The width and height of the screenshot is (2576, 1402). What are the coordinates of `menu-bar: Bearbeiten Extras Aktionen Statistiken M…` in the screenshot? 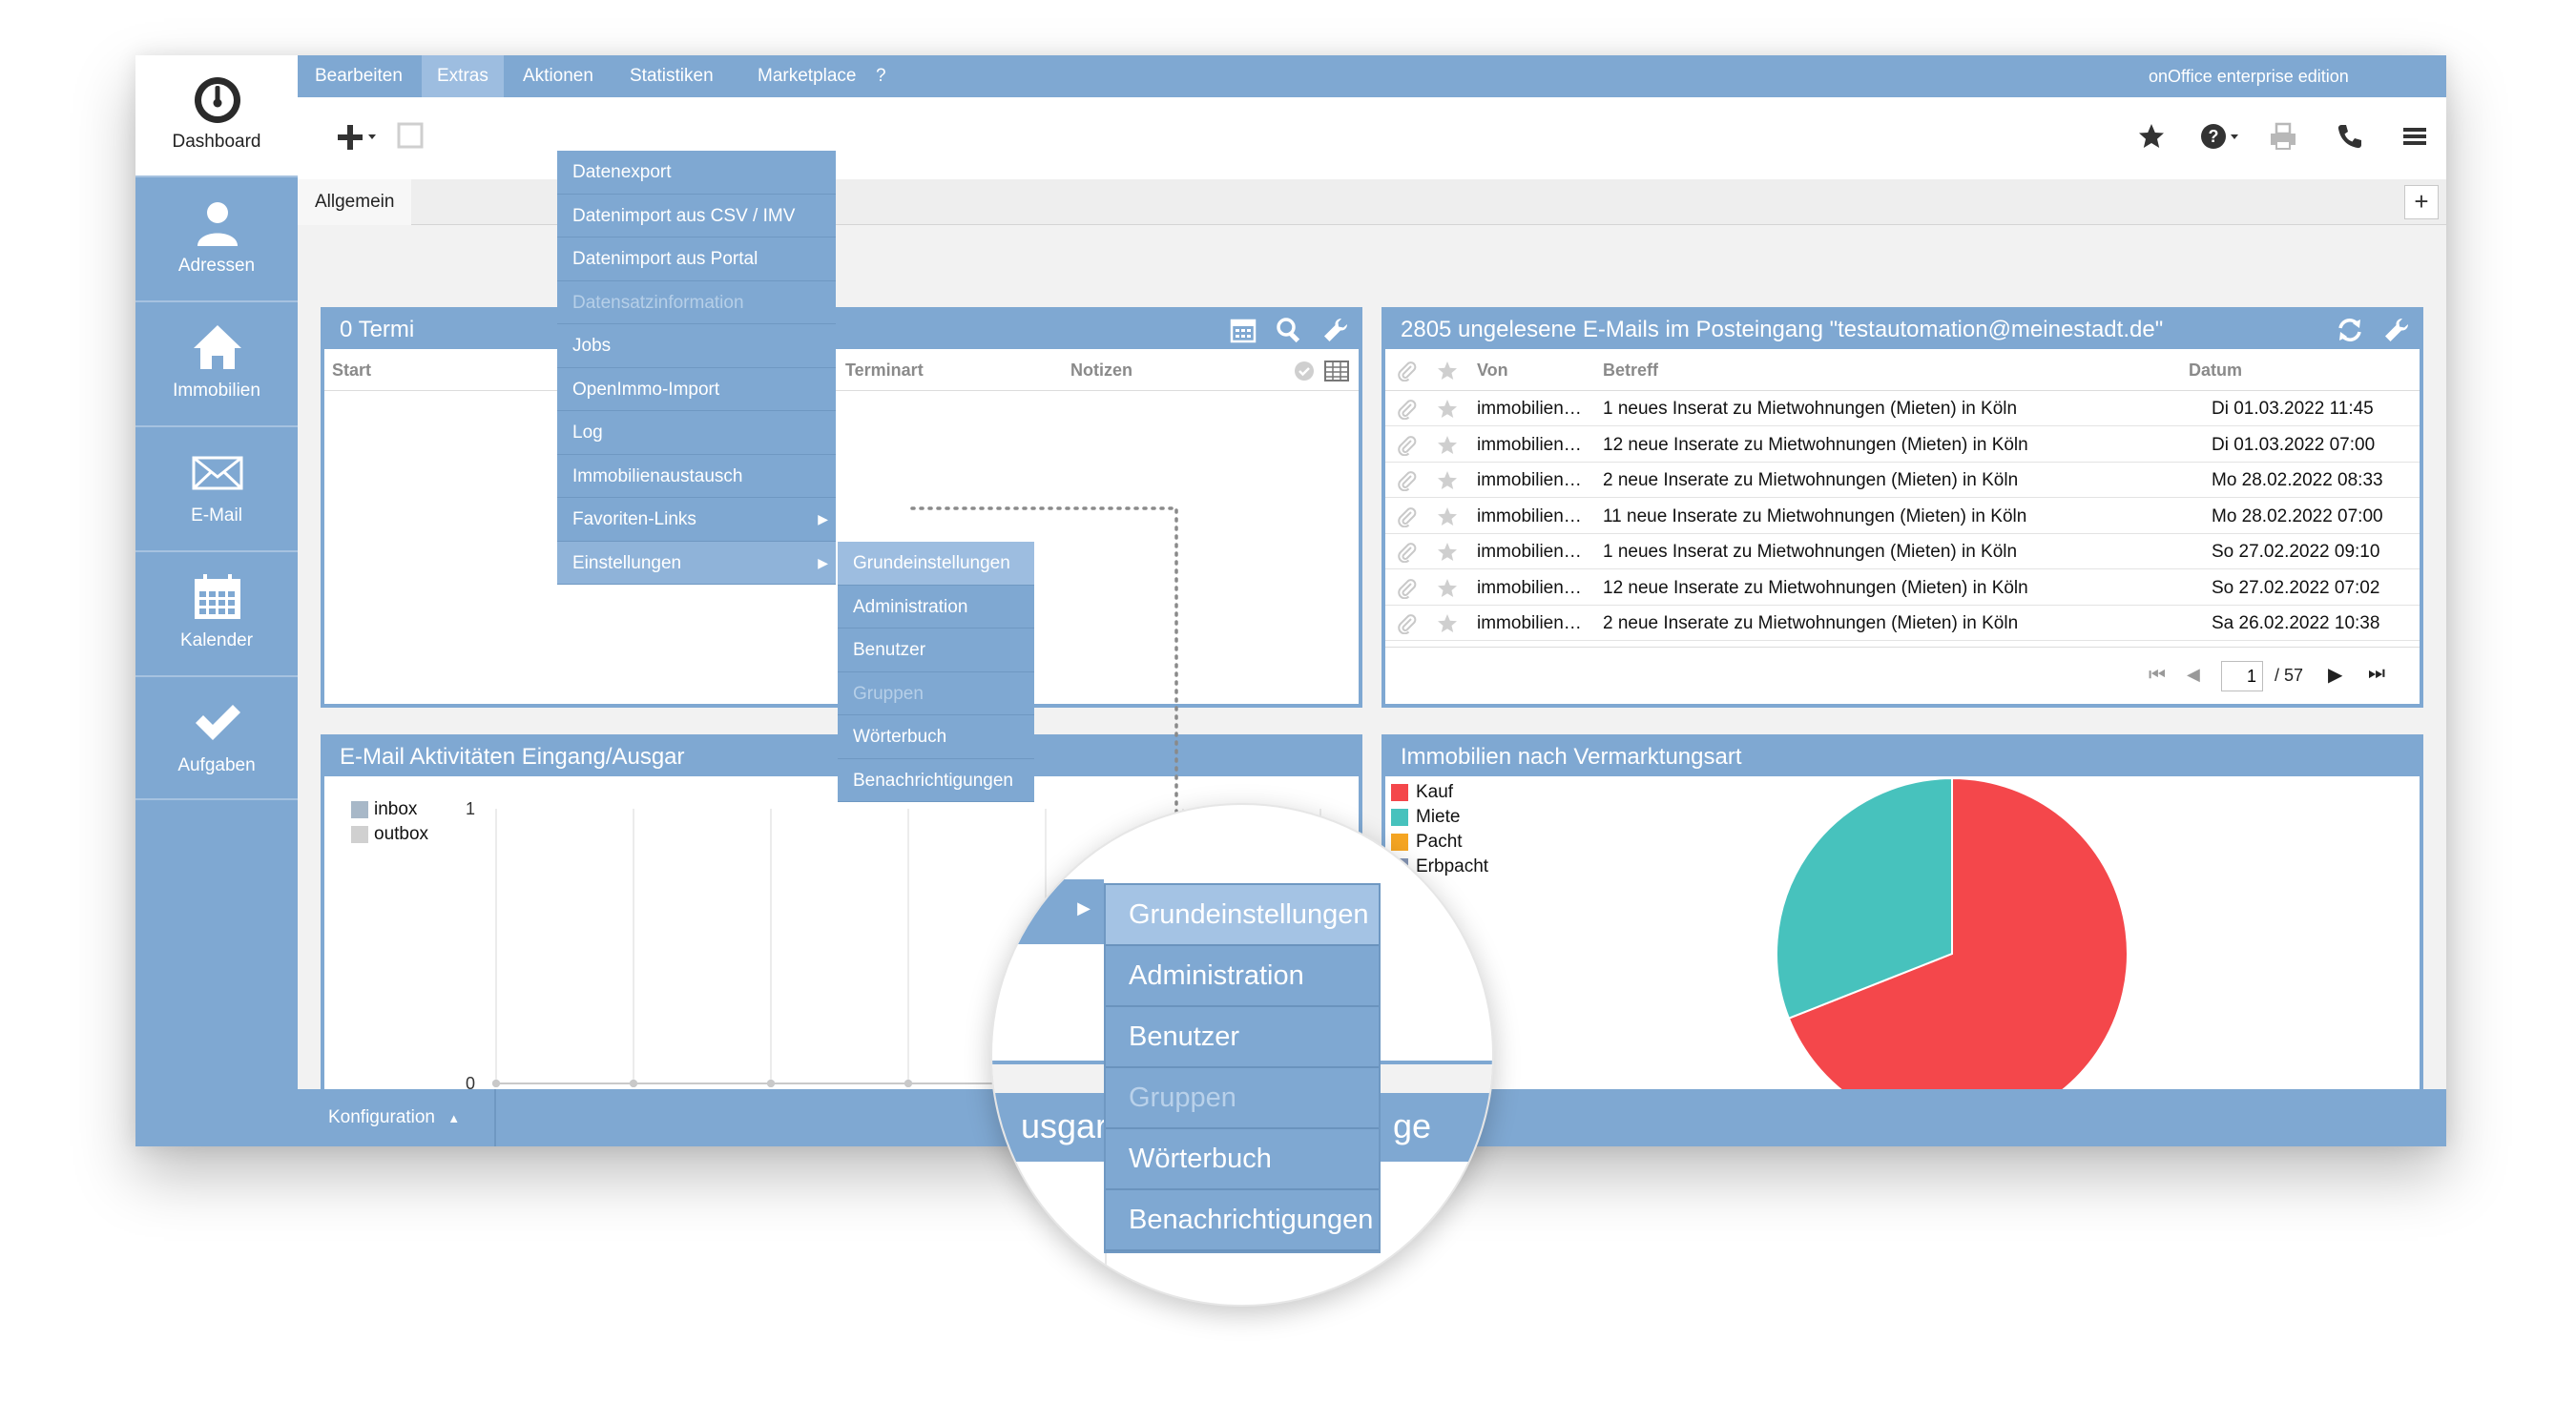 It's located at (1372, 76).